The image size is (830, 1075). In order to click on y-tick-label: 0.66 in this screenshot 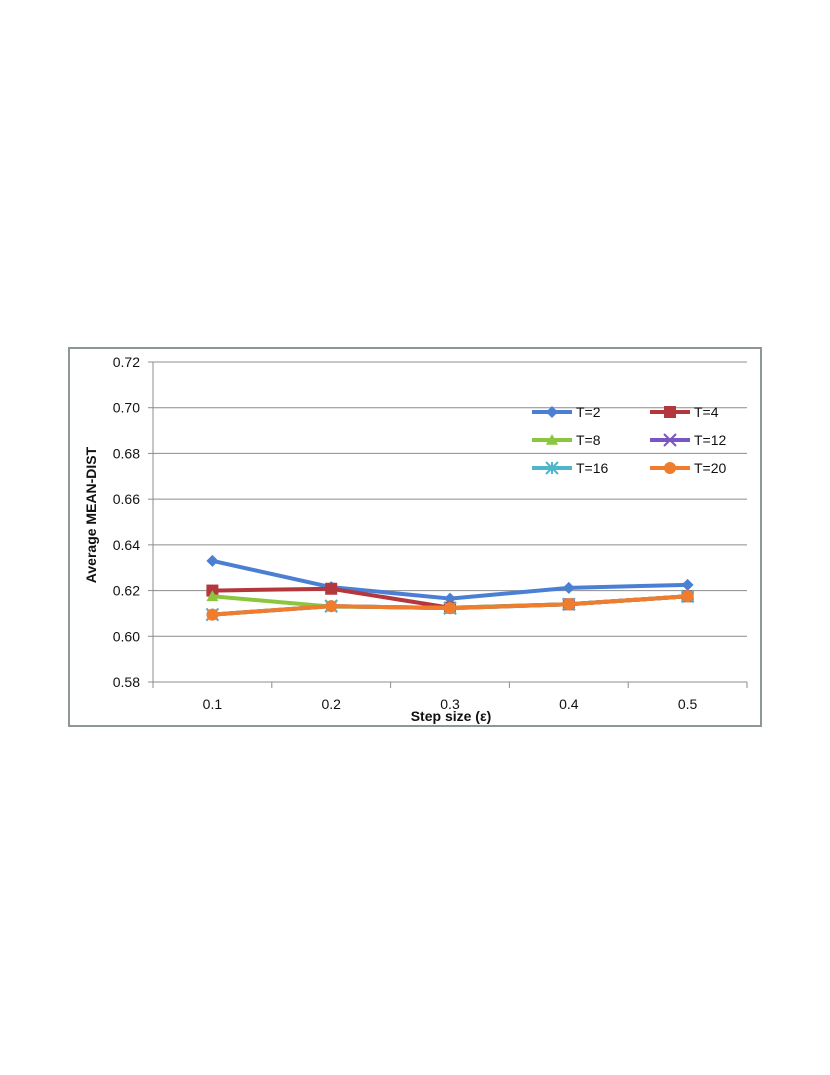, I will do `click(126, 499)`.